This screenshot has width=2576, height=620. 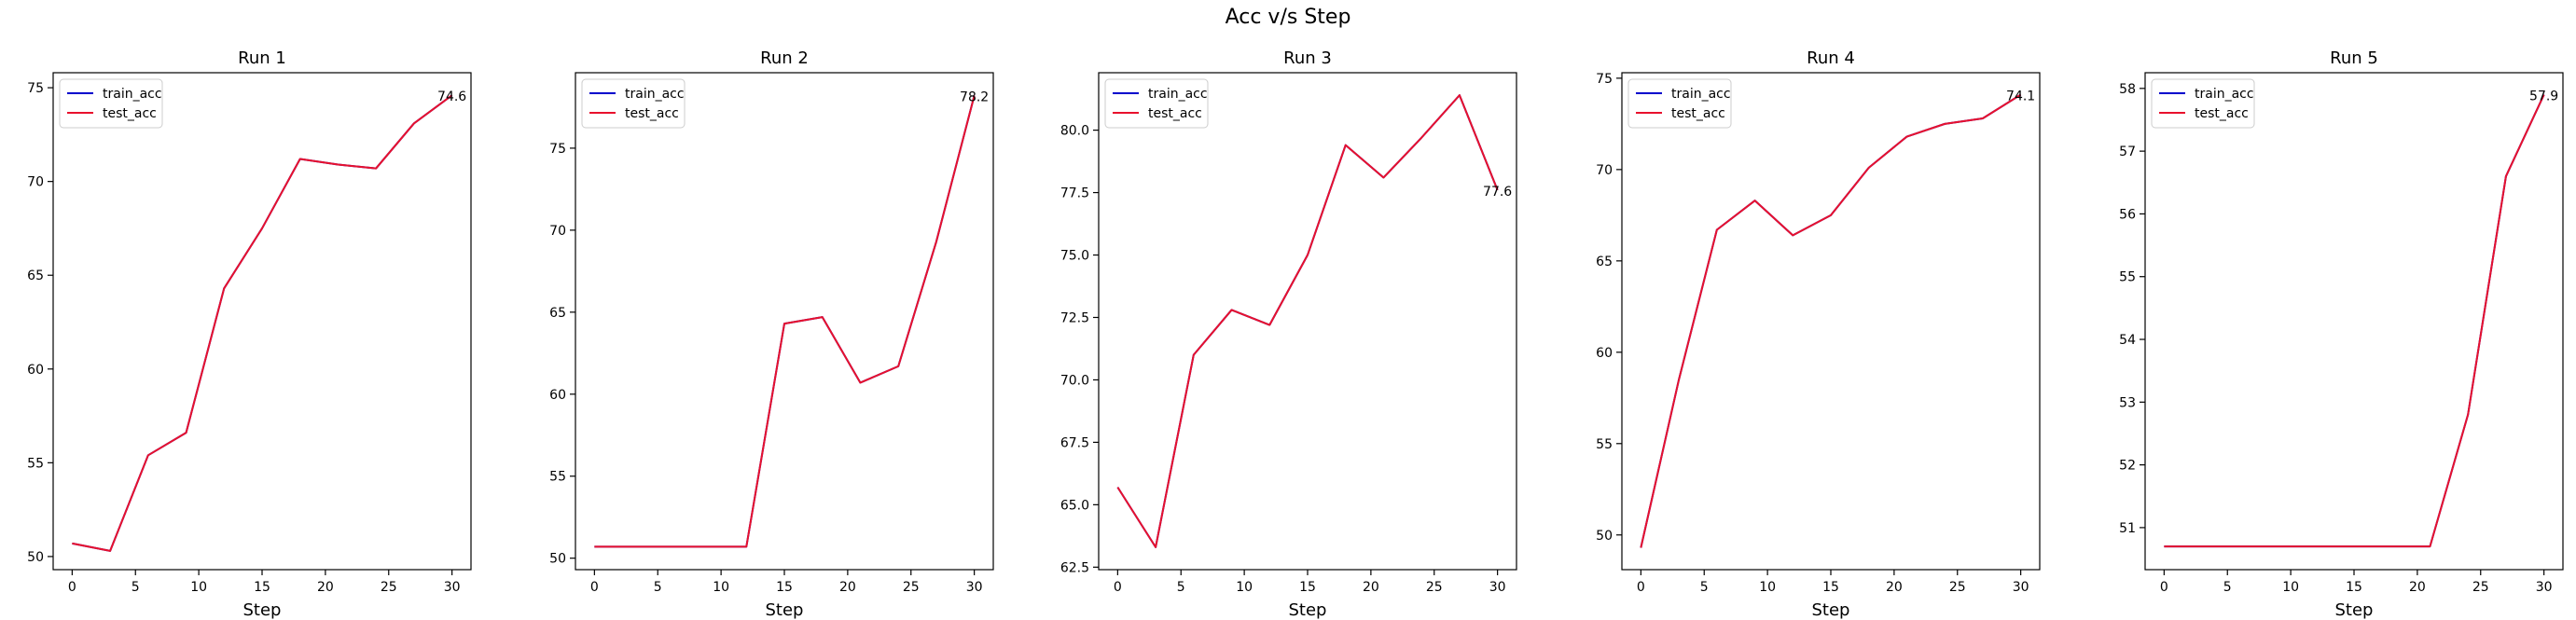 What do you see at coordinates (262, 58) in the screenshot?
I see `chart-title: Run 1` at bounding box center [262, 58].